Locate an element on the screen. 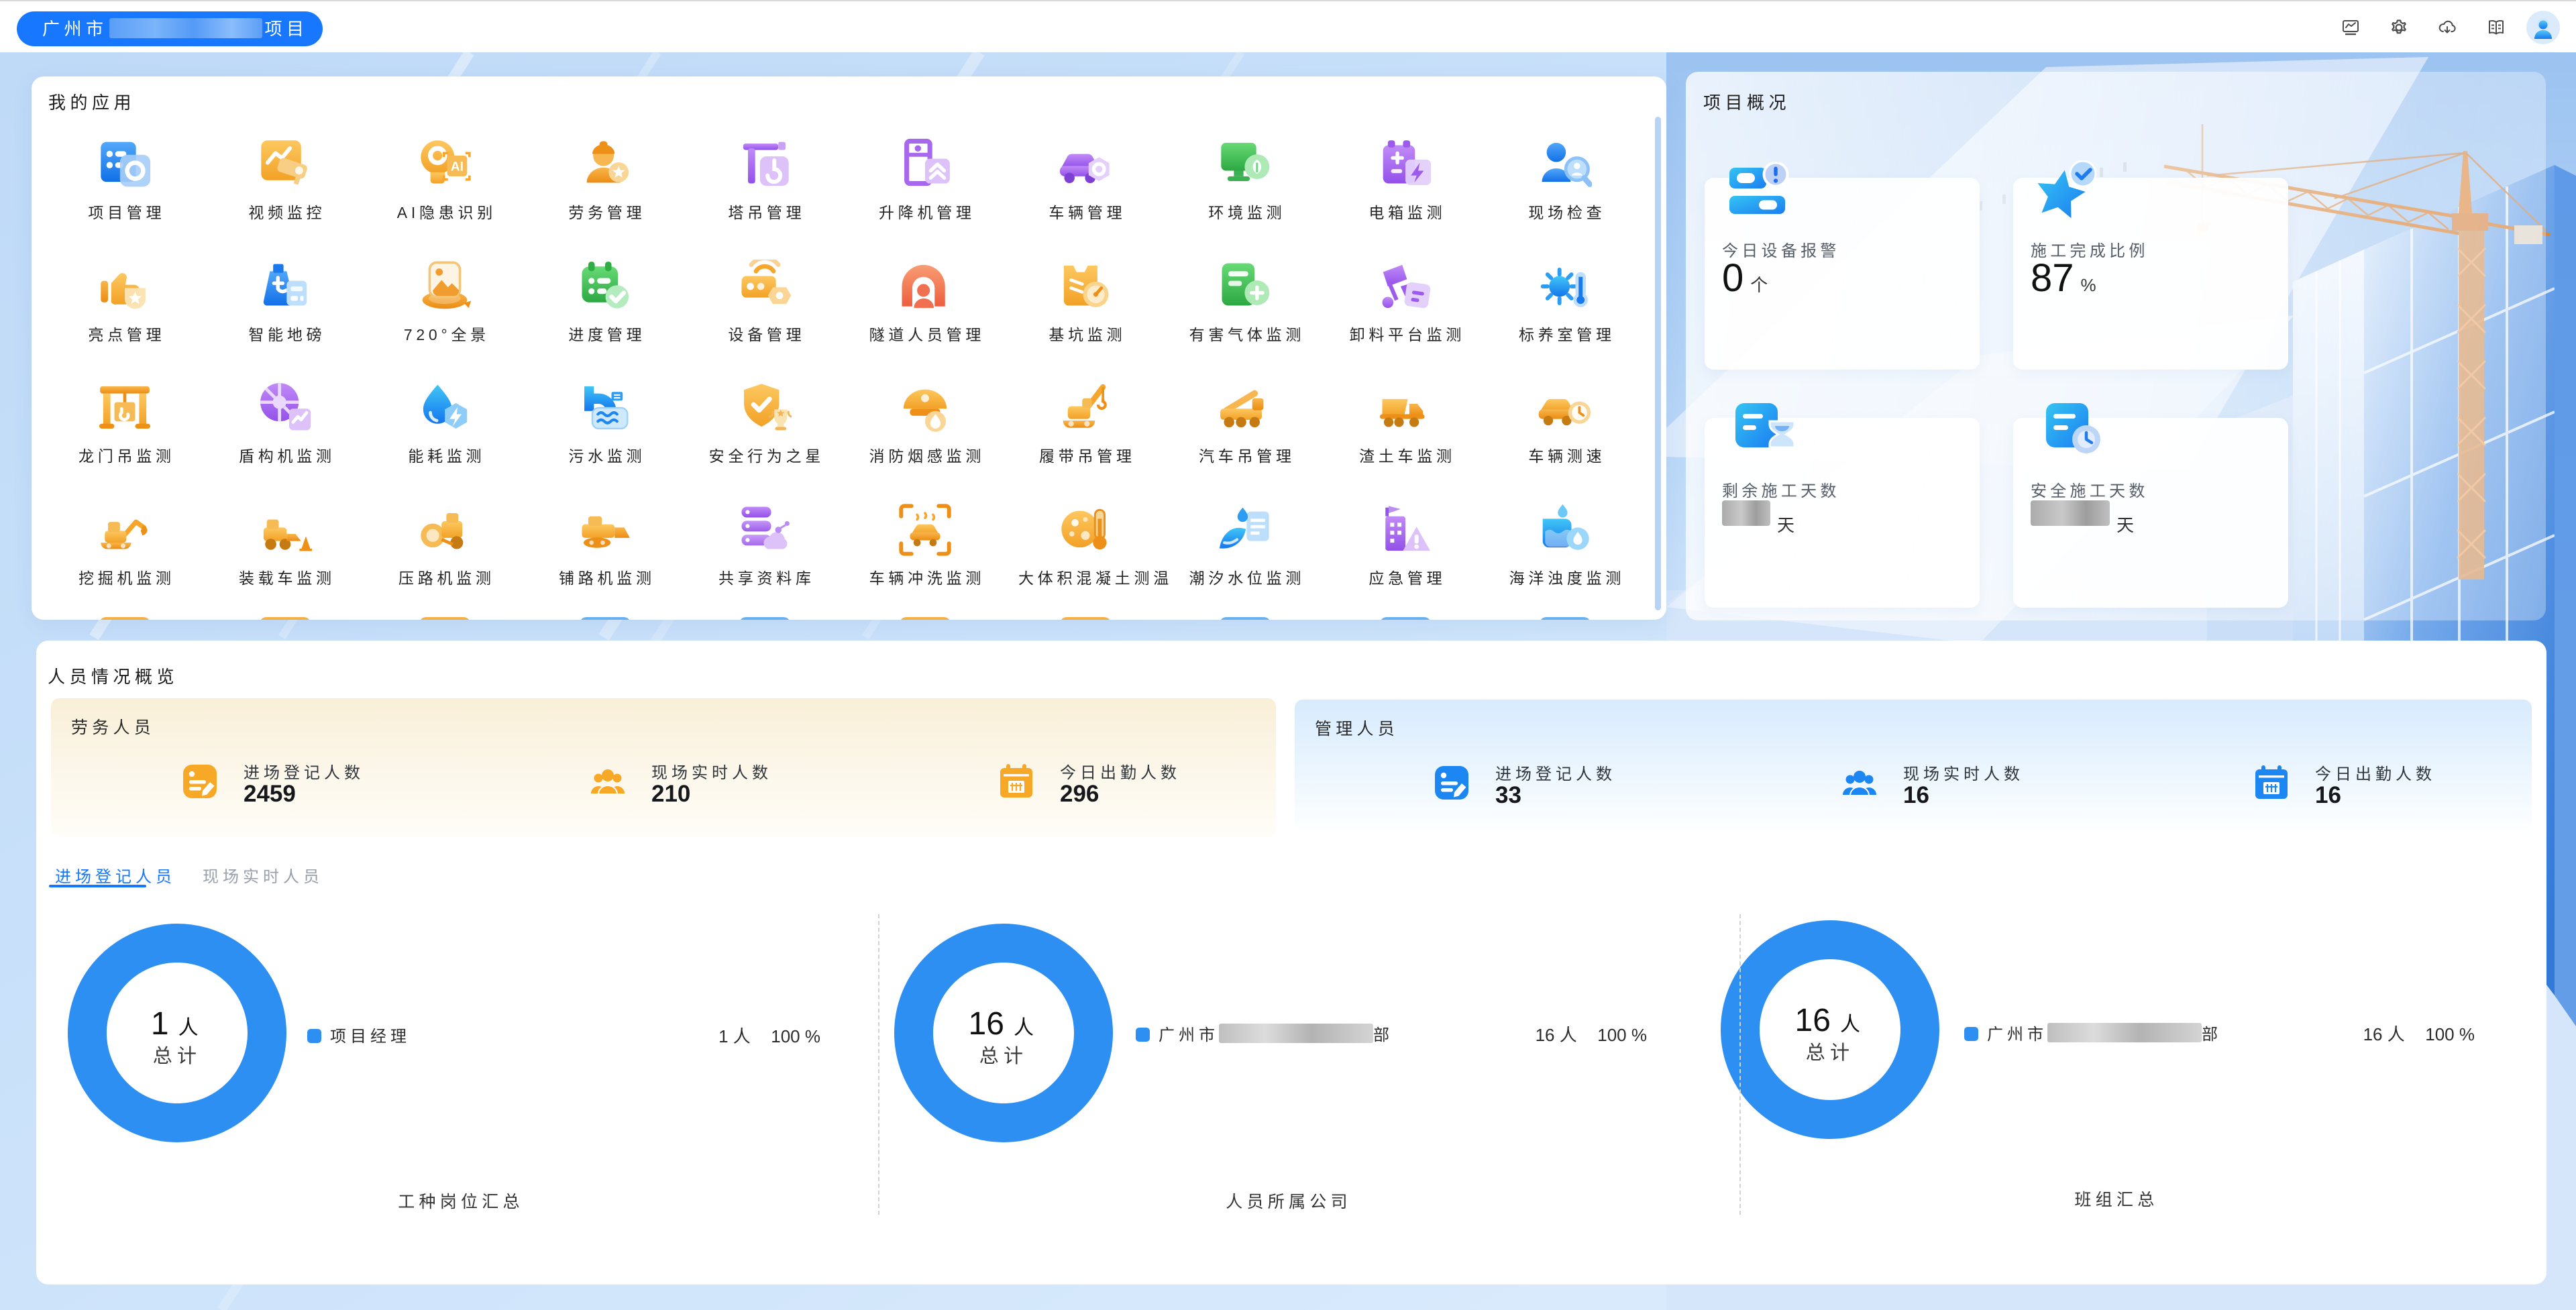 The height and width of the screenshot is (1310, 2576). svg-text: AI is located at coordinates (457, 167).